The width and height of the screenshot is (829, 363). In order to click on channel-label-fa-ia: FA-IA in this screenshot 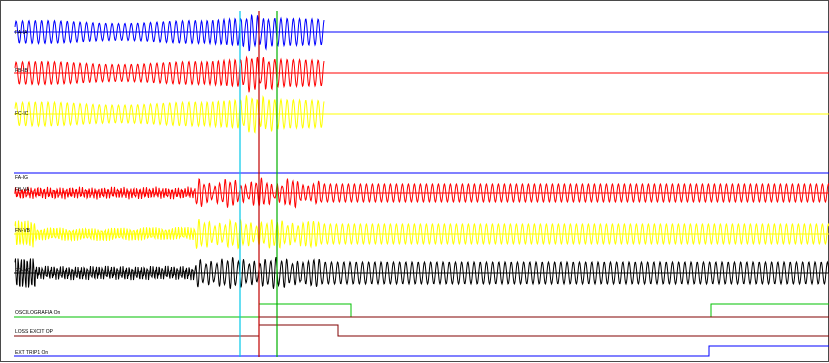, I will do `click(21, 33)`.